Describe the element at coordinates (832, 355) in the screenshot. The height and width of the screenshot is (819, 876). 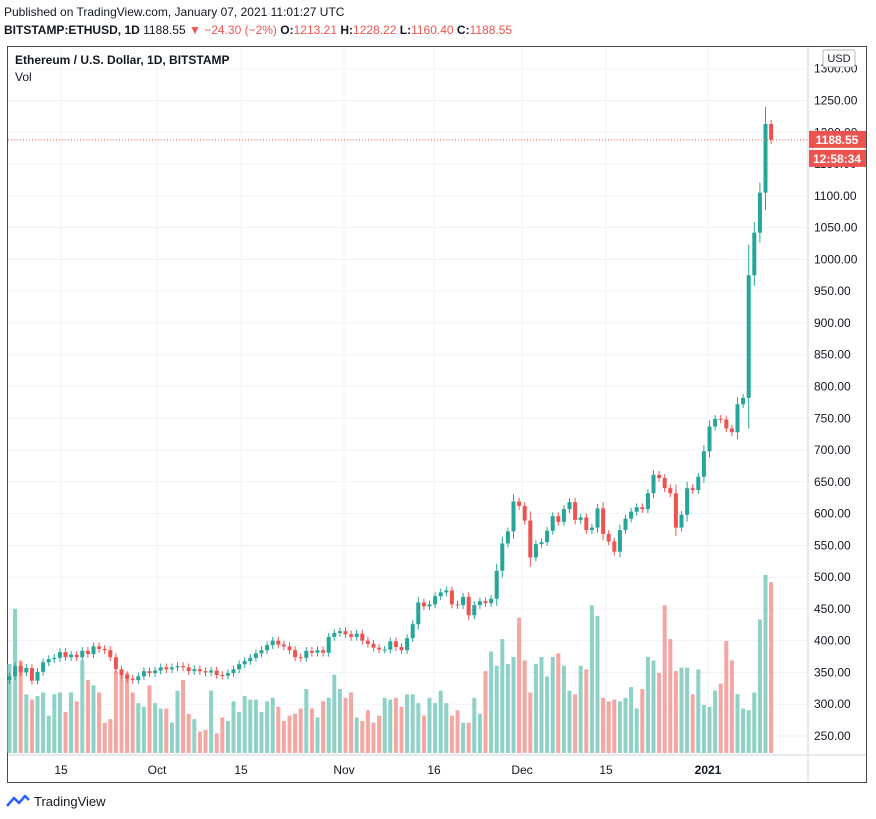
I see `price-tick-label: 850.00` at that location.